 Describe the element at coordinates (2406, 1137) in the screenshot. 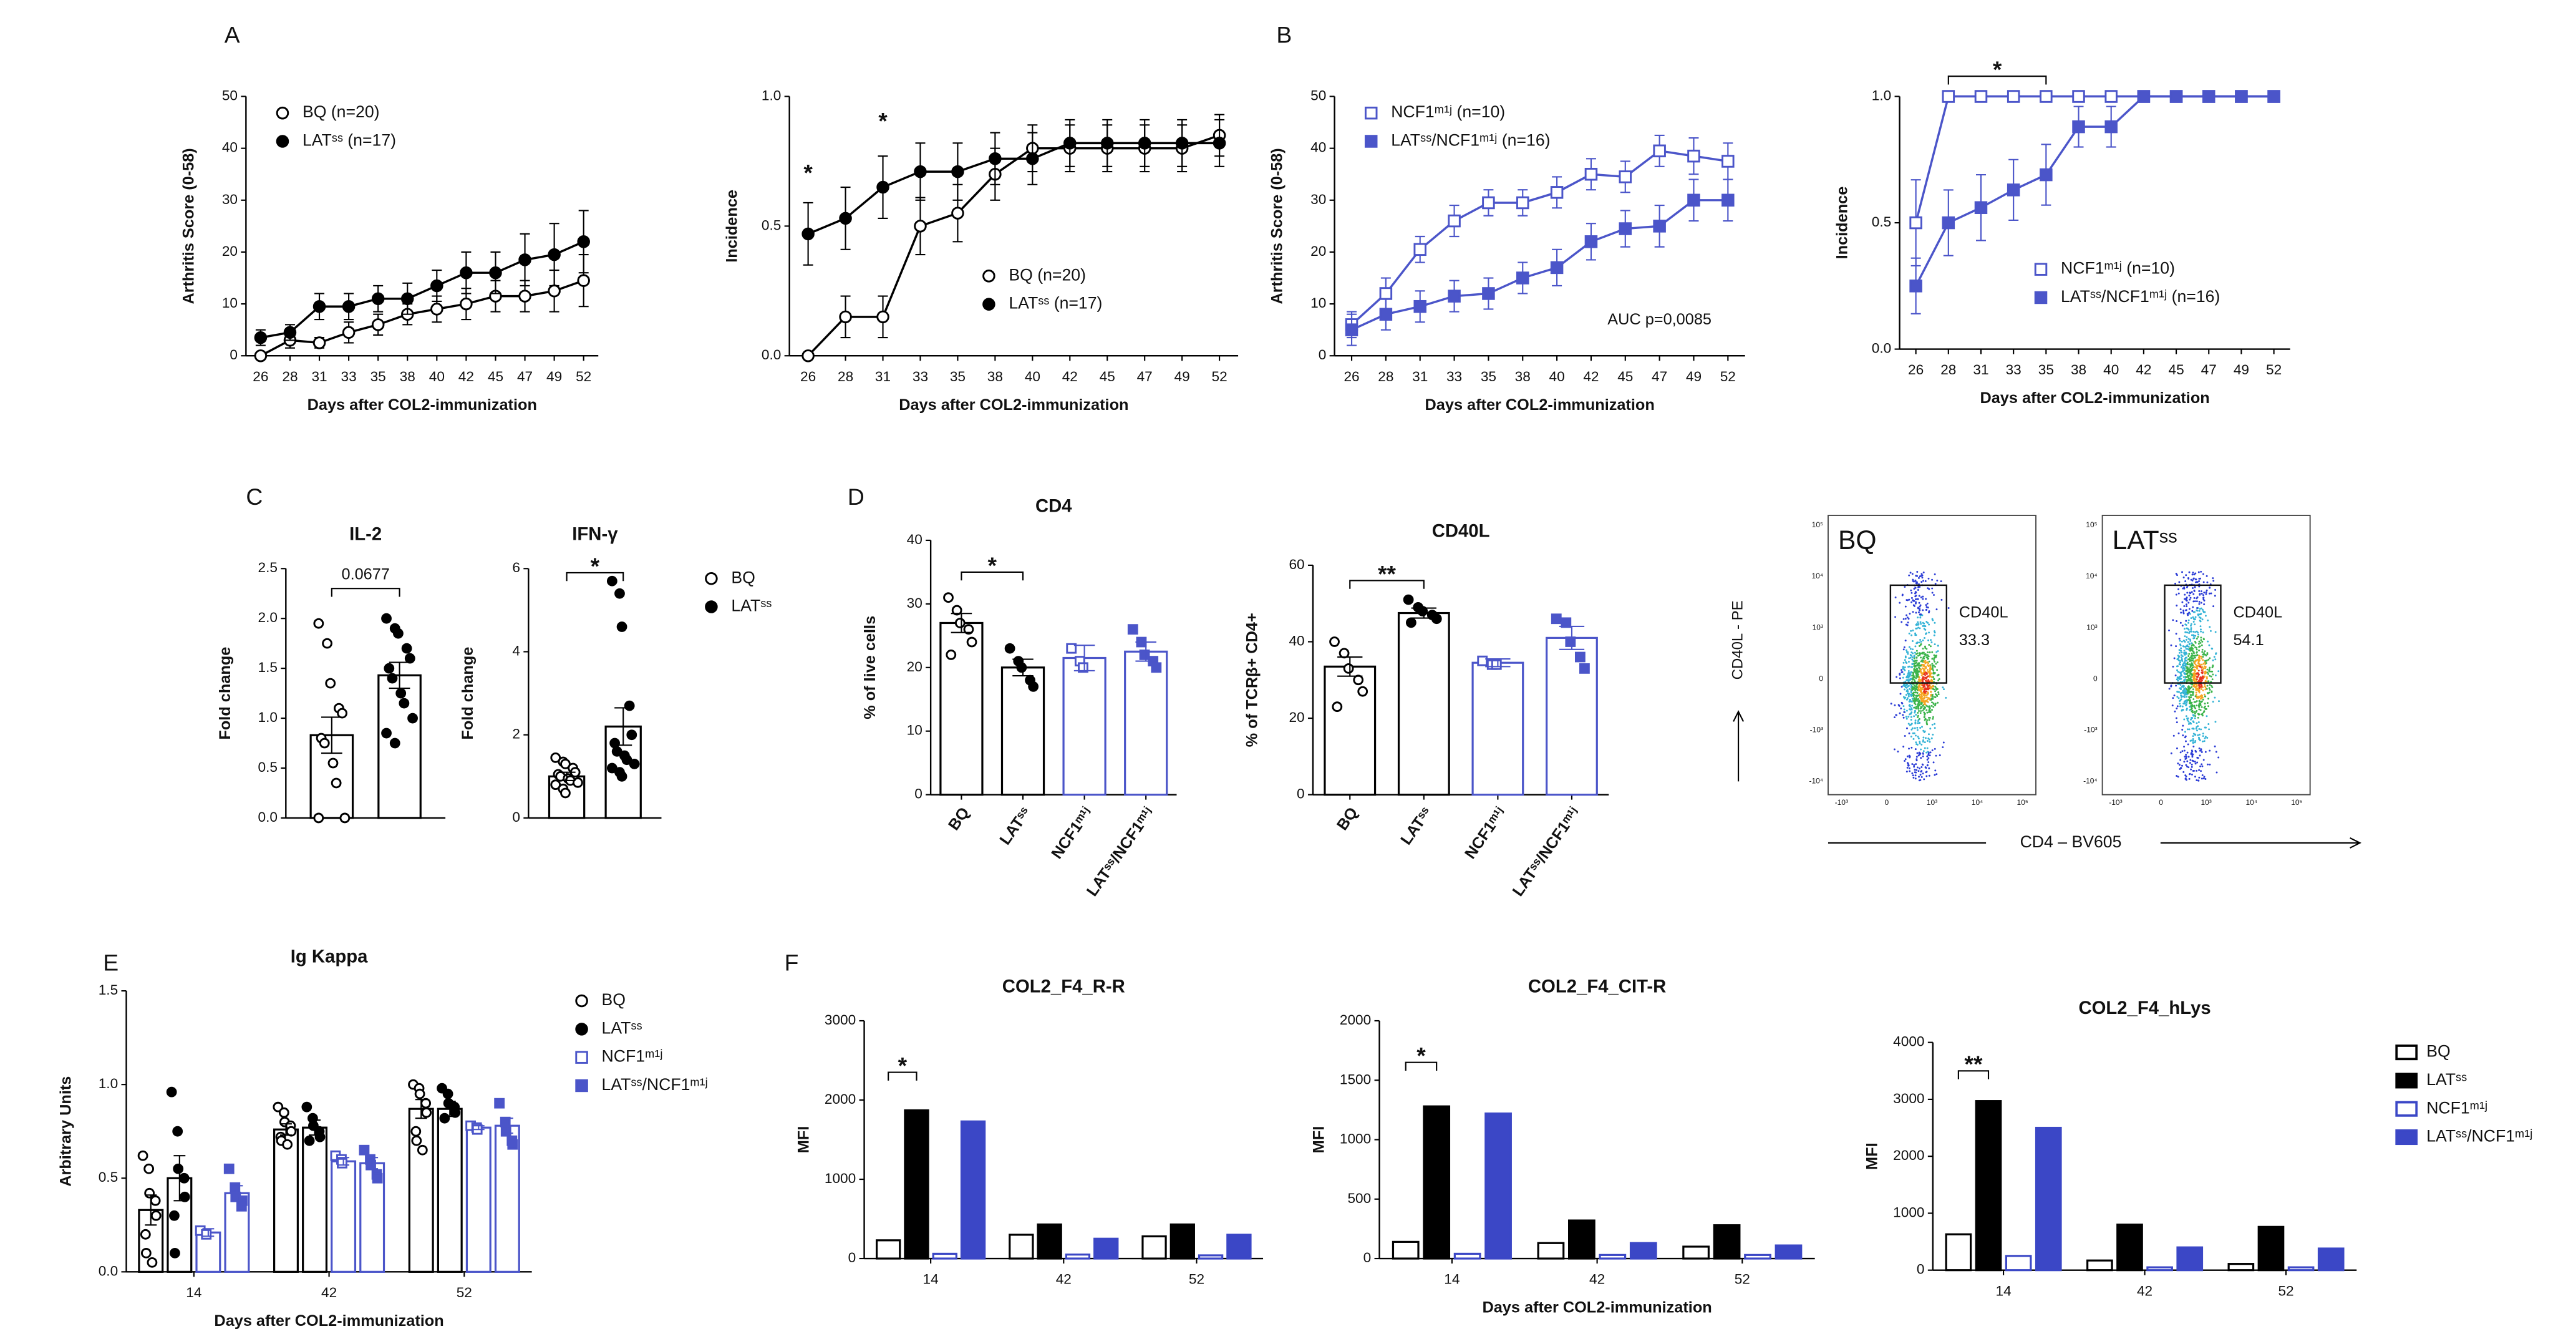

I see `legend-swatch` at that location.